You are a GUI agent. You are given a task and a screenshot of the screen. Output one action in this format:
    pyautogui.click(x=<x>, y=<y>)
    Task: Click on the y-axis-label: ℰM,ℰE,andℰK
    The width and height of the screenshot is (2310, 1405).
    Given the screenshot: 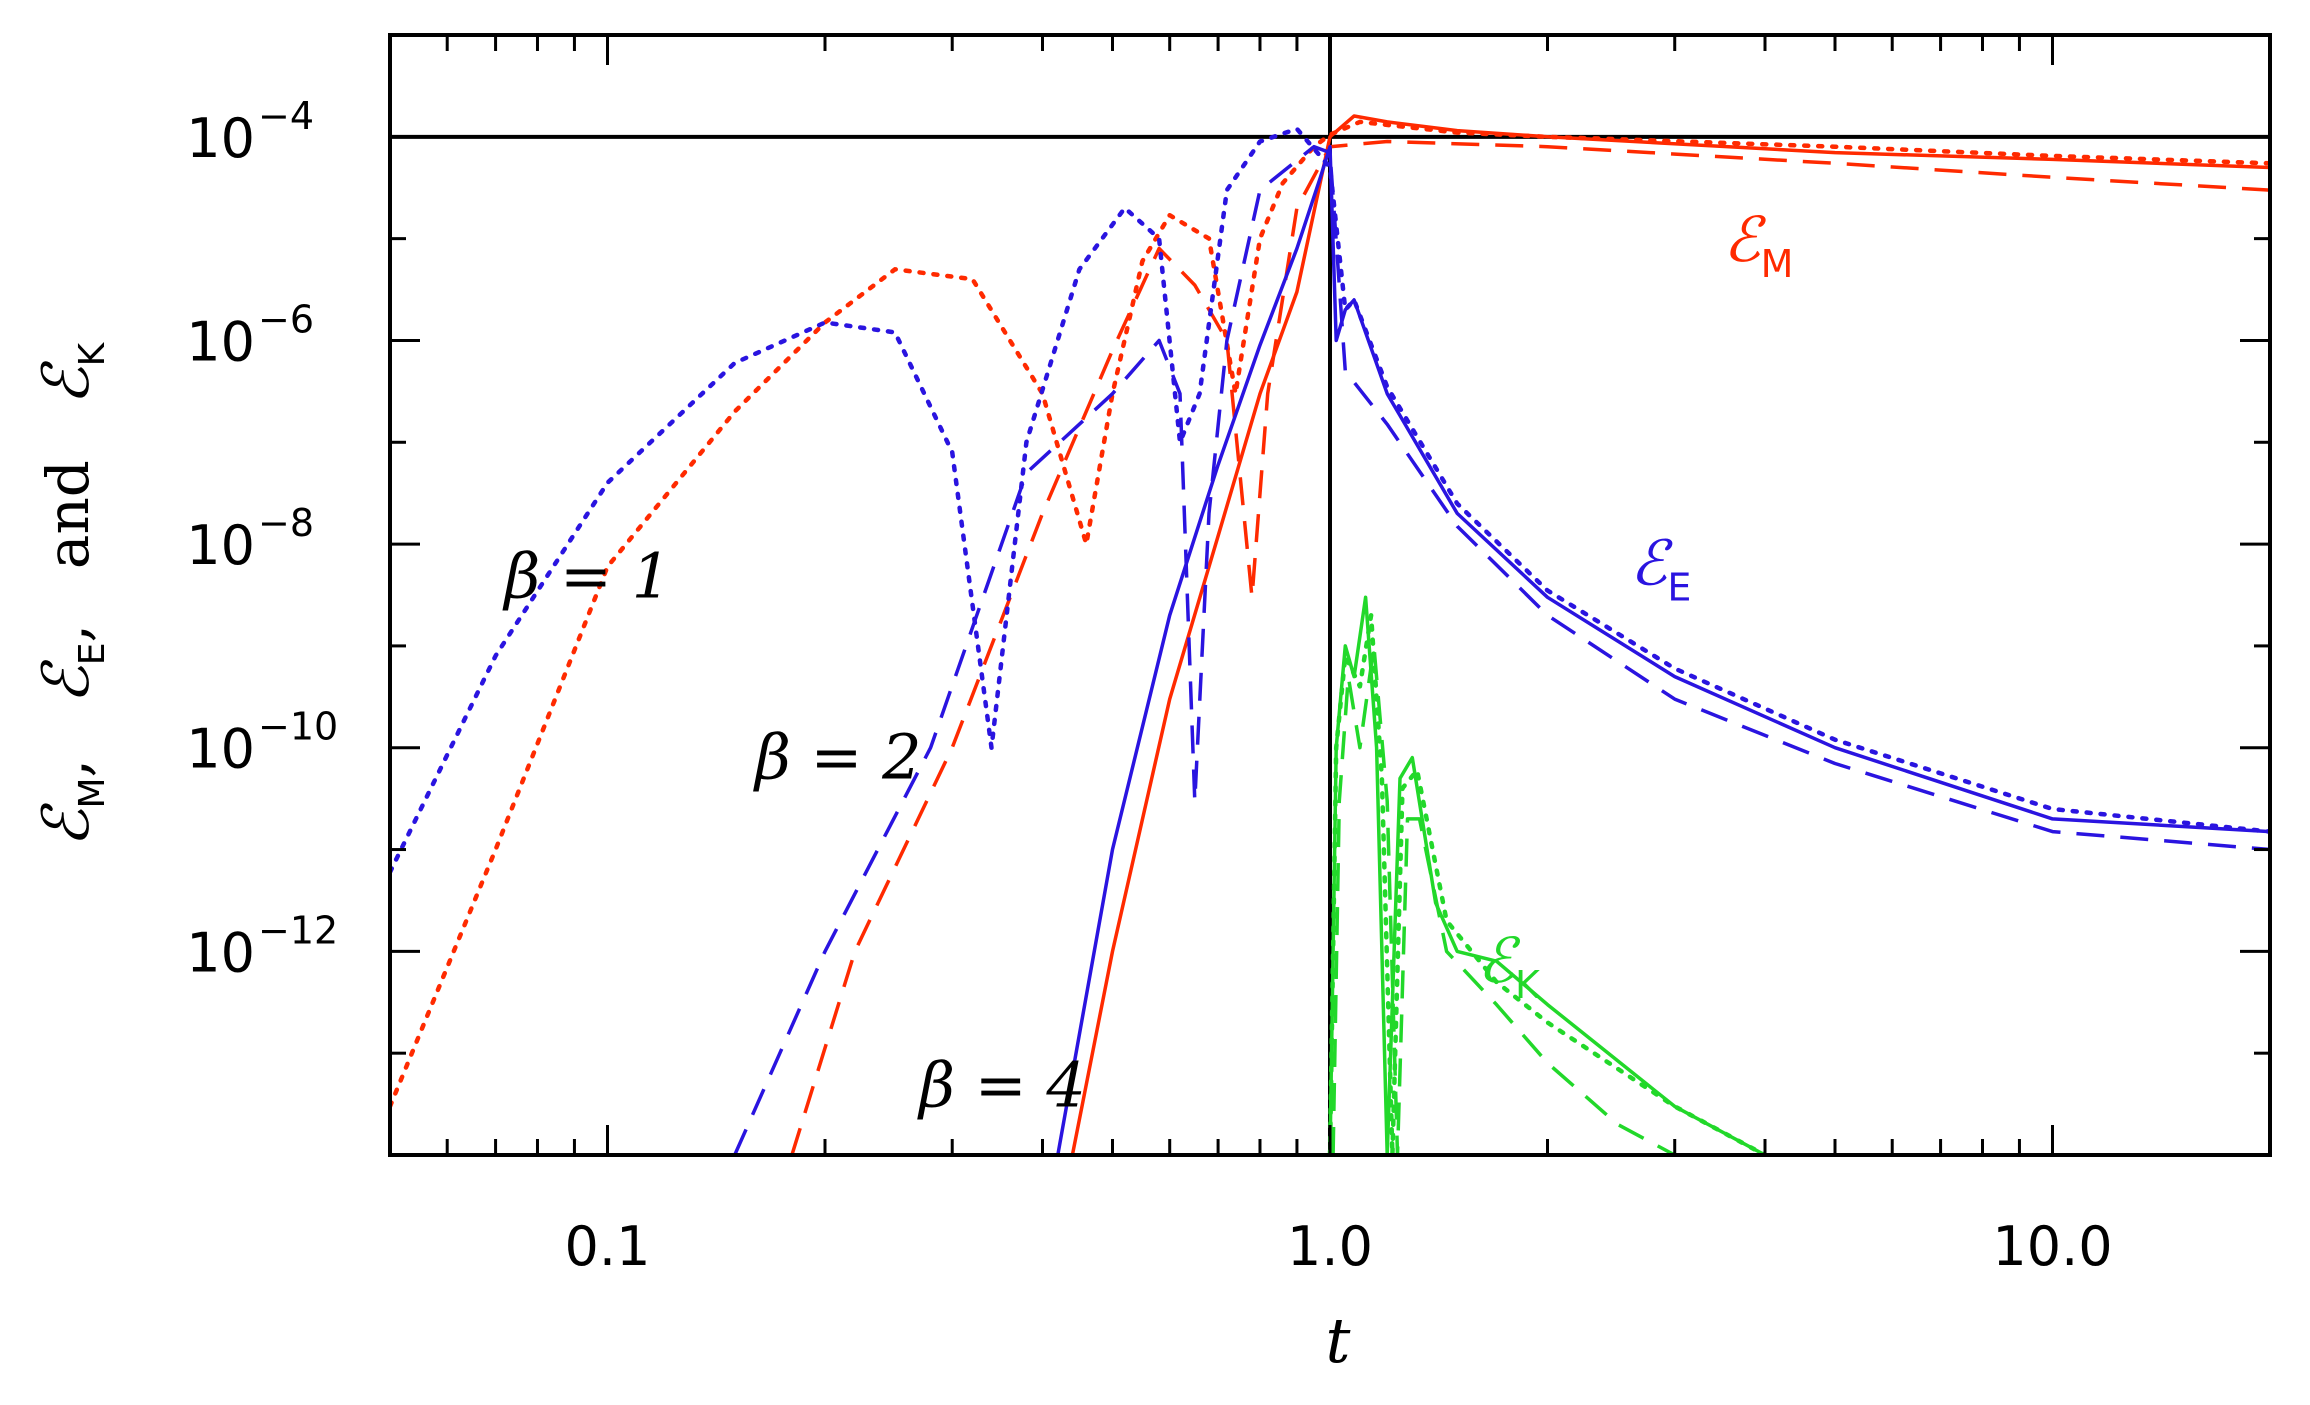 What is the action you would take?
    pyautogui.click(x=71, y=594)
    